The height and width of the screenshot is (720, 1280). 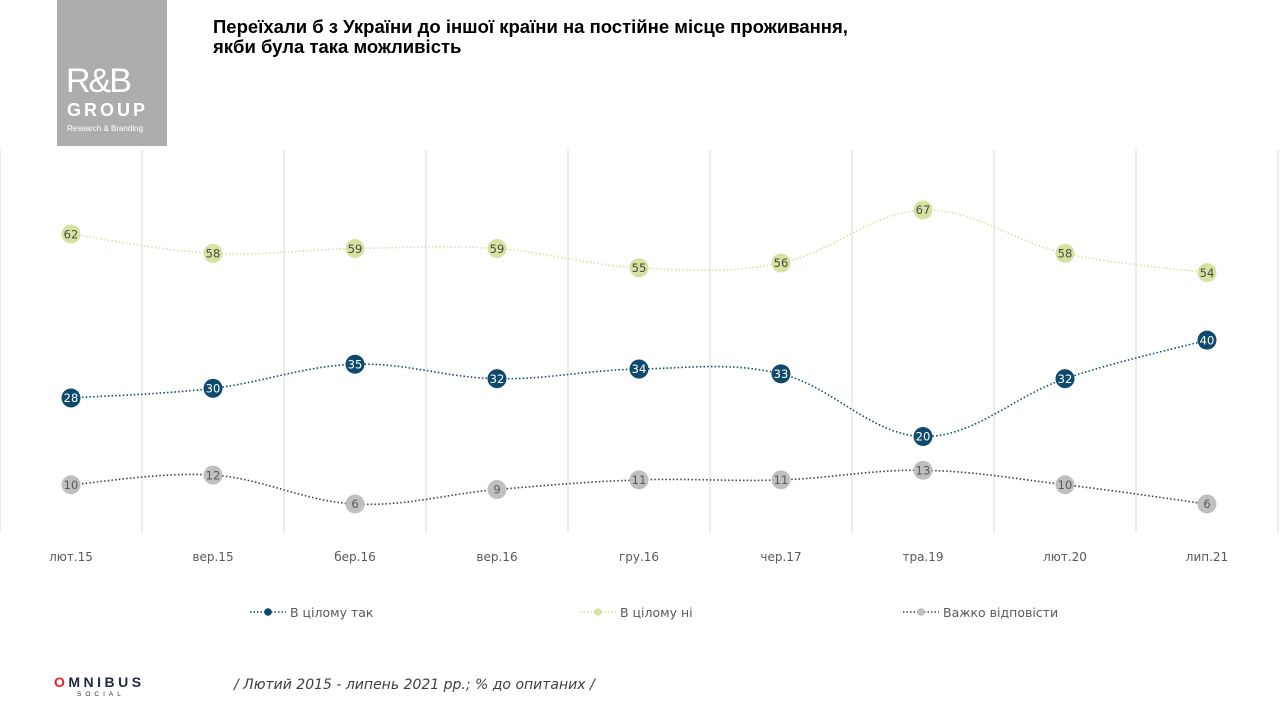 I want to click on omnibus-logo-sub: SOCIAL, so click(x=101, y=694).